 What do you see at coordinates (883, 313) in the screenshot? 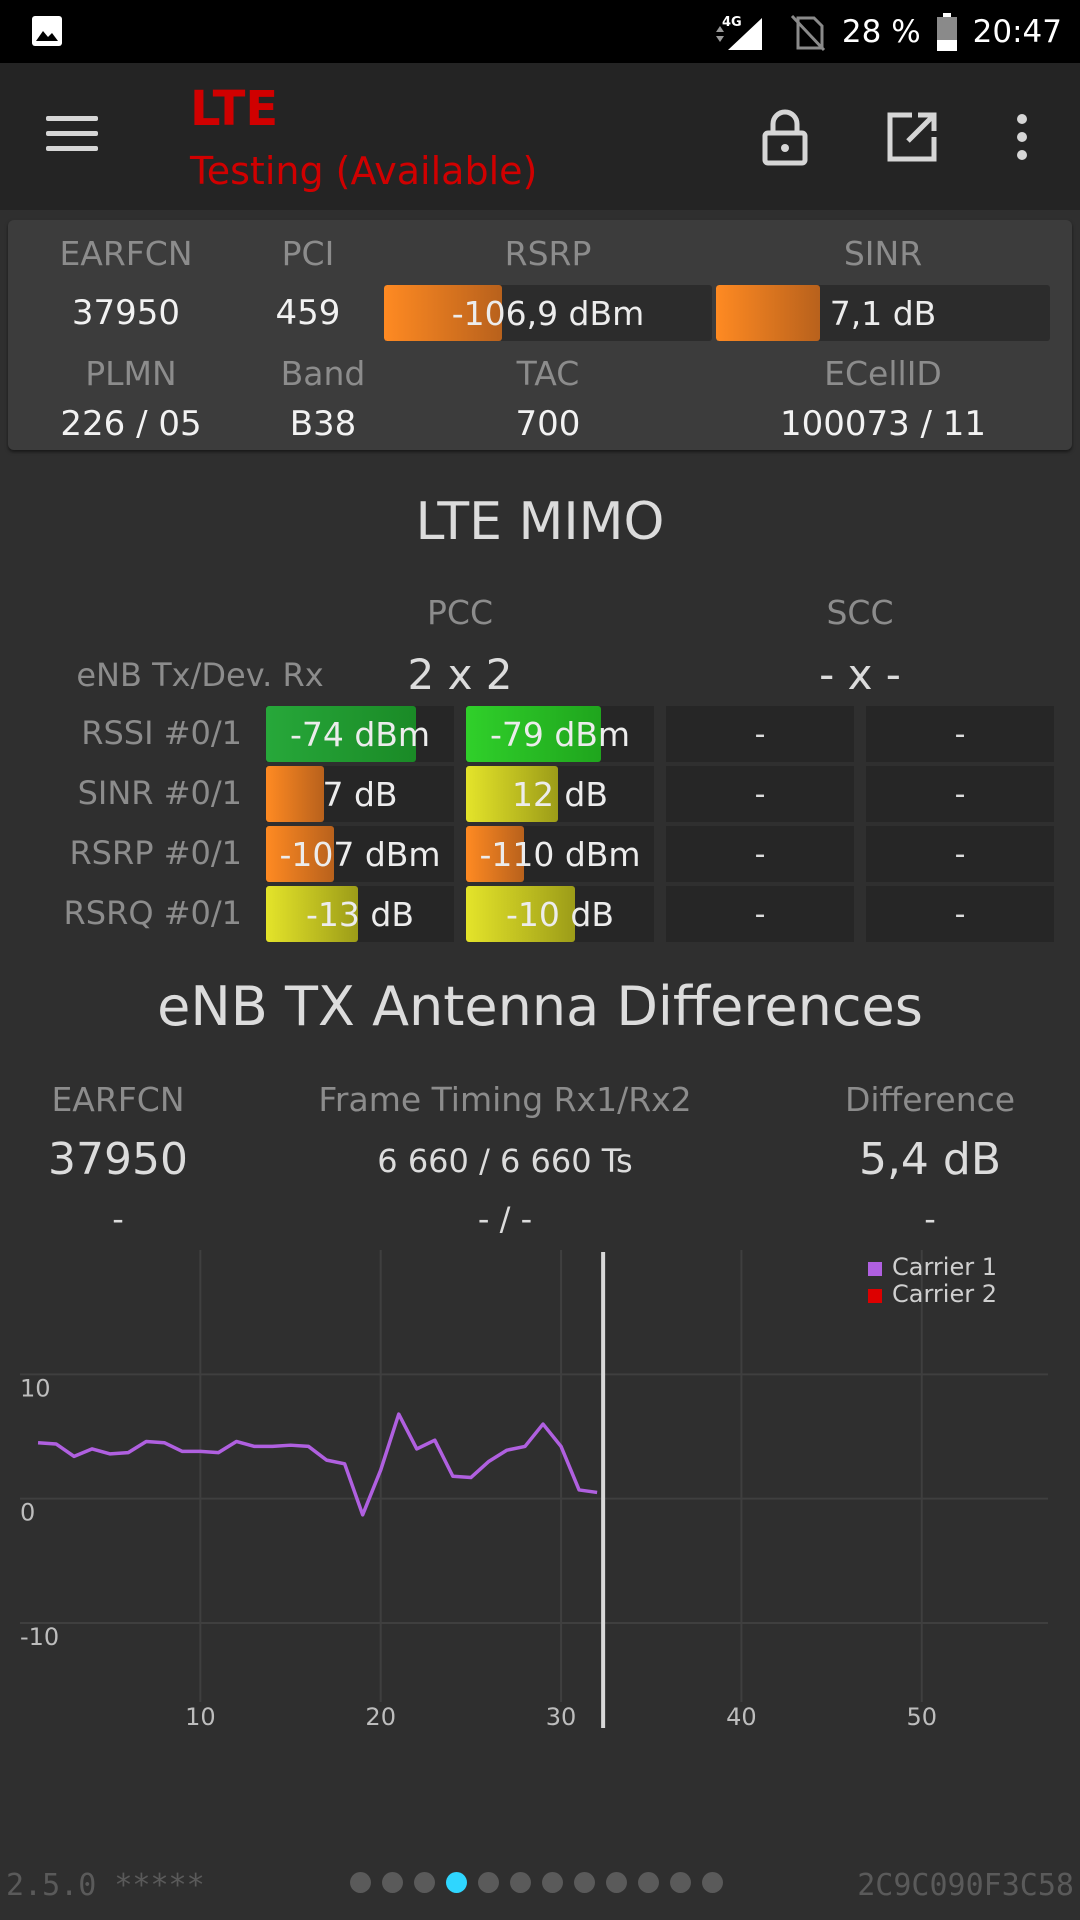
I see `sinr-bar: 7,1 dB` at bounding box center [883, 313].